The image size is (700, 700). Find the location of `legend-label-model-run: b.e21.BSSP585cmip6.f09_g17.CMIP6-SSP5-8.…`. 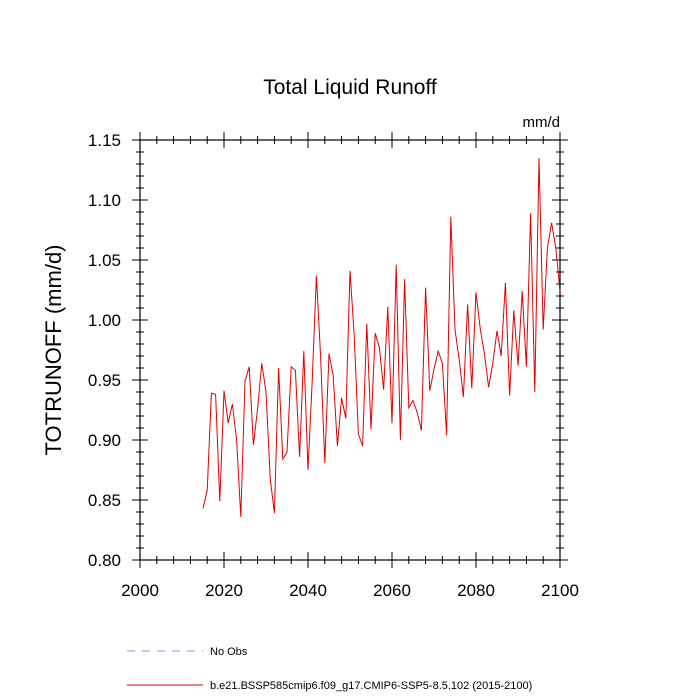

legend-label-model-run: b.e21.BSSP585cmip6.f09_g17.CMIP6-SSP5-8.… is located at coordinates (371, 686).